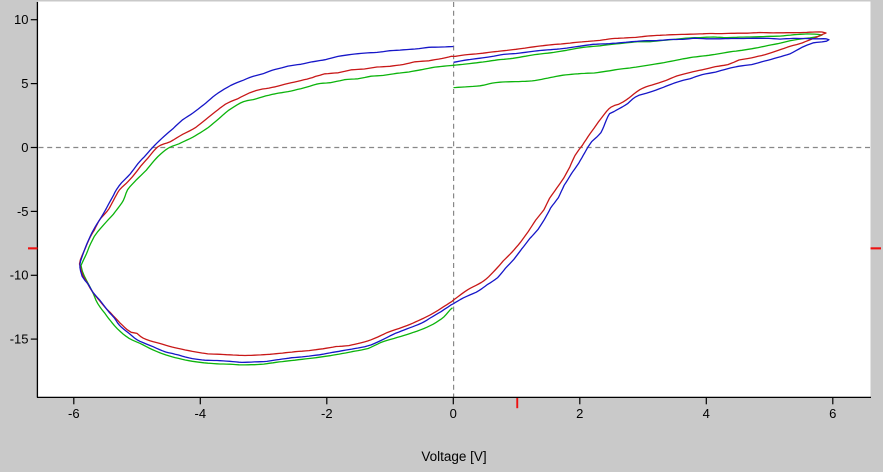 The image size is (883, 472). What do you see at coordinates (19, 339) in the screenshot?
I see `svg-text: -15` at bounding box center [19, 339].